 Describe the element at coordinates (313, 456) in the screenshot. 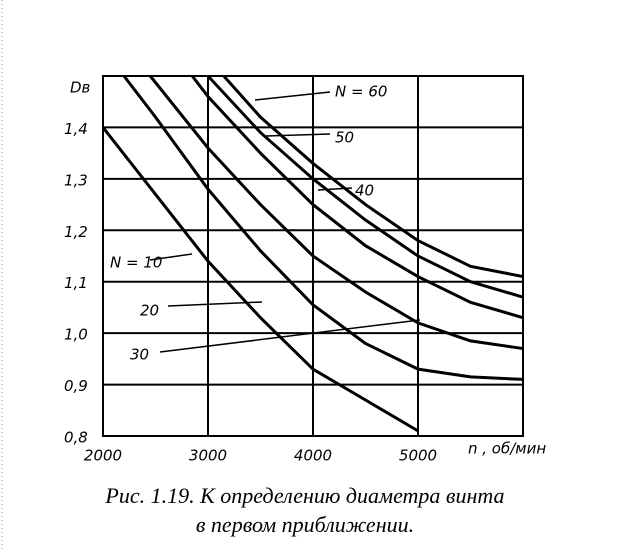

I see `x-tick-label: 4000` at that location.